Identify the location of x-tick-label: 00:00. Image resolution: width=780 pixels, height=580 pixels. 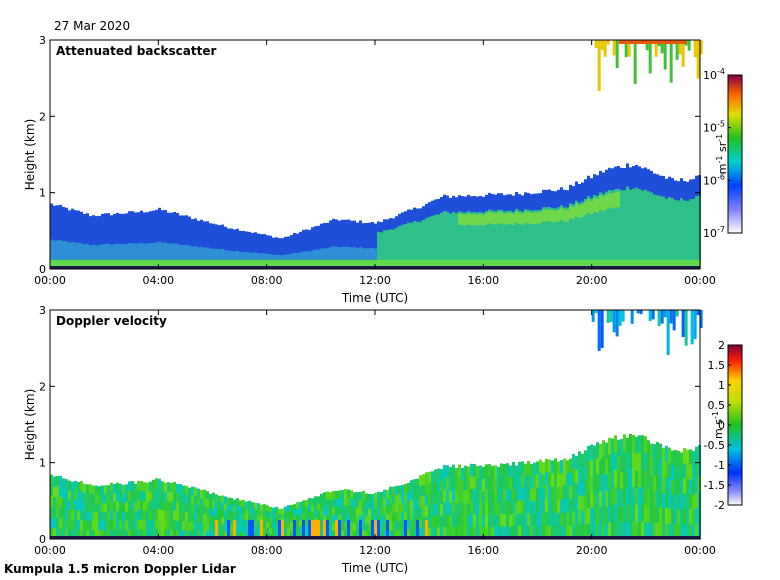
(700, 550).